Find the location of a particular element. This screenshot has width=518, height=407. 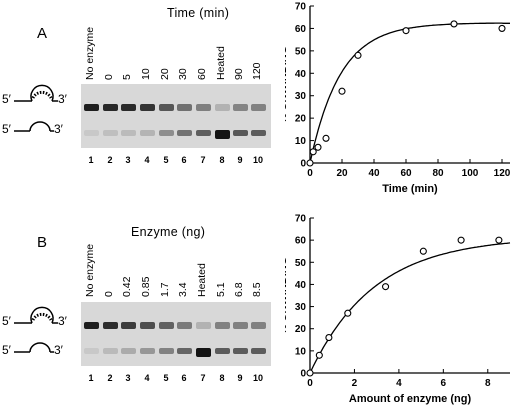

panel-b-gel-image is located at coordinates (176, 334).